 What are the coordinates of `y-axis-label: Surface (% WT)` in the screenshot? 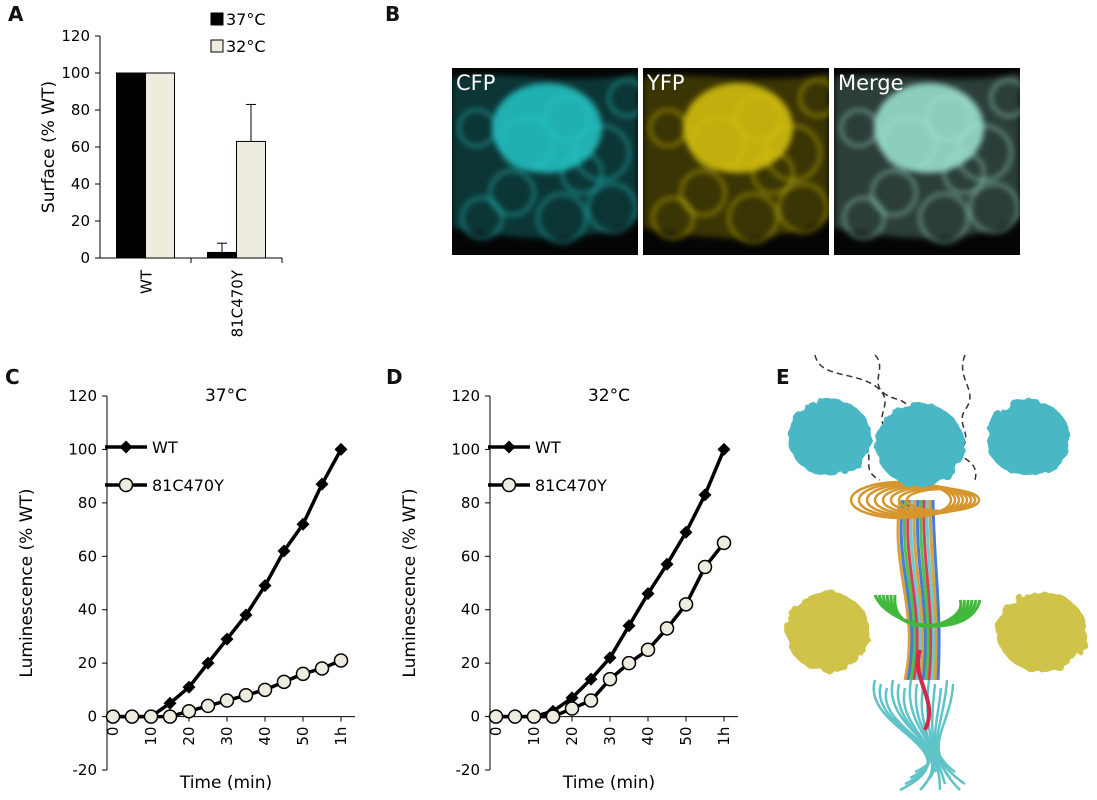 It's located at (49, 147).